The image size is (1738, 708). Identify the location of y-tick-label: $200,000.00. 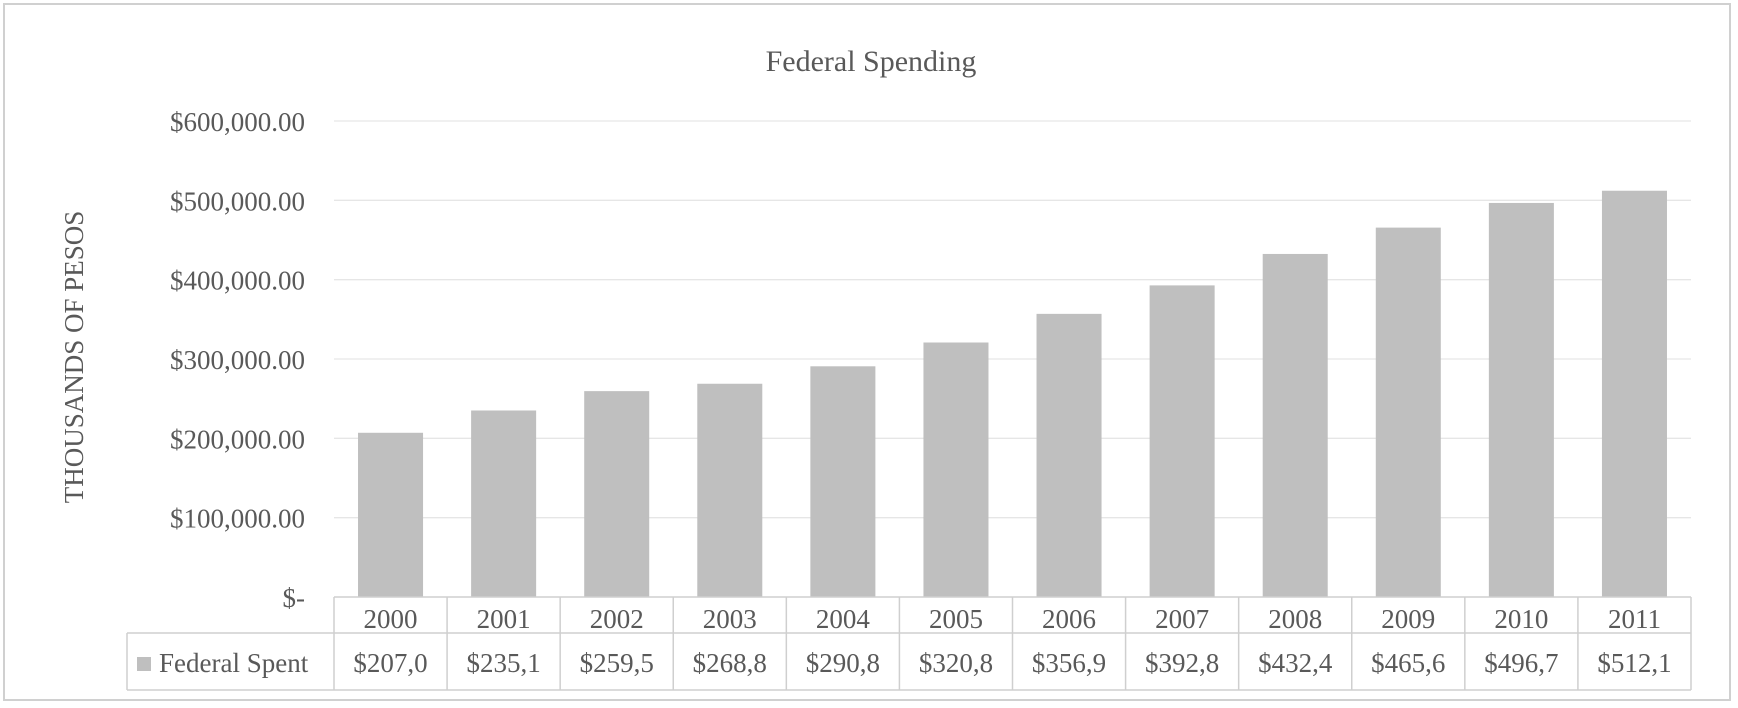
(237, 439).